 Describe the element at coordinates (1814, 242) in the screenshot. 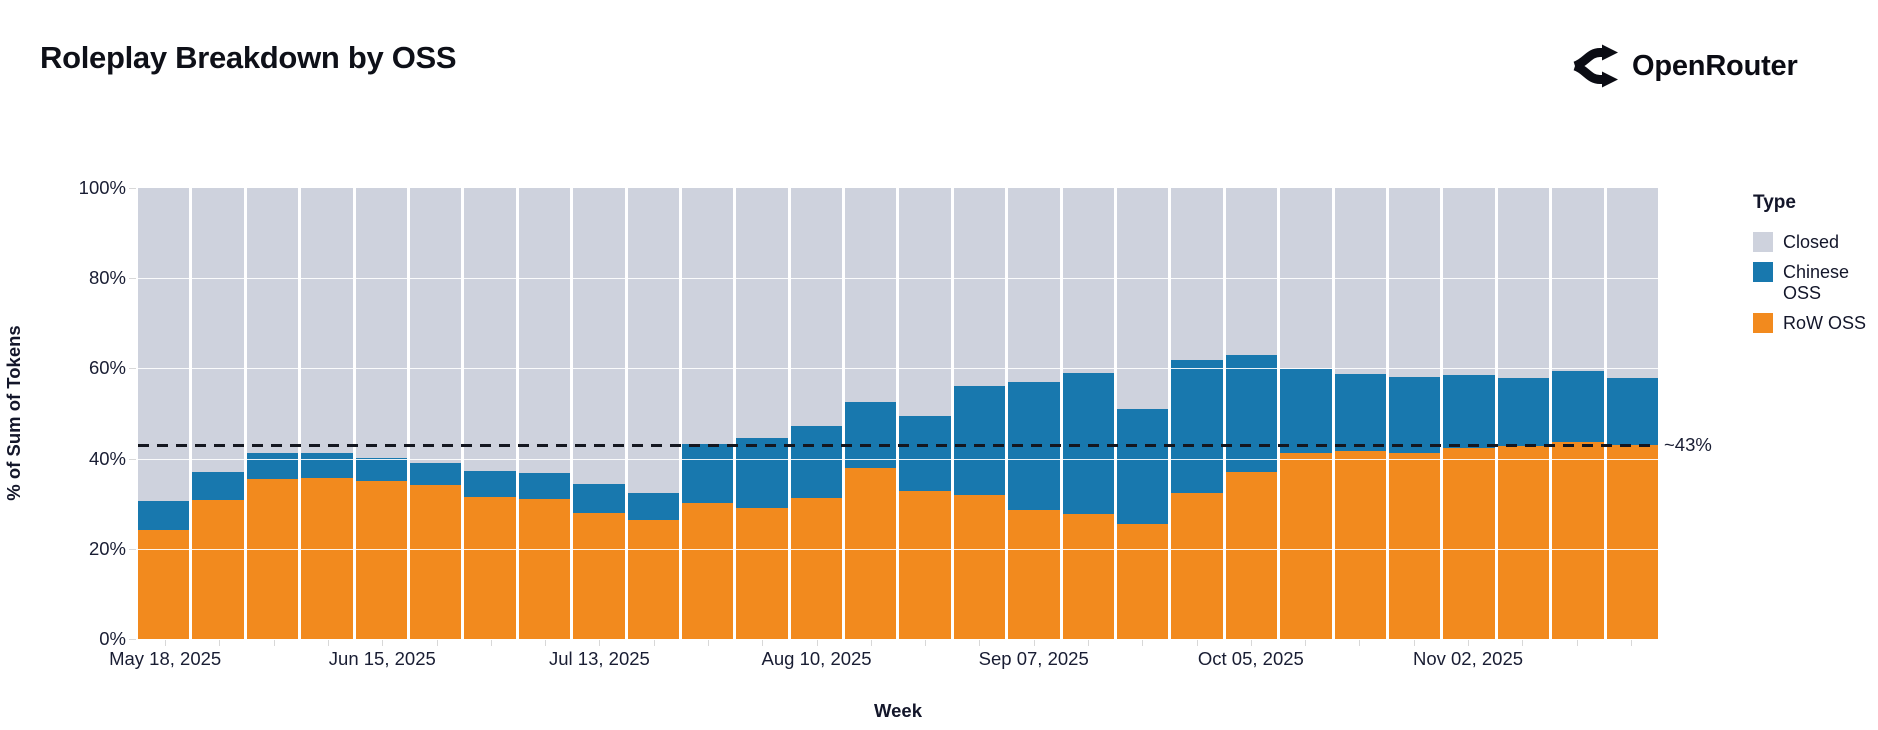

I see `legend-entry-closed: Closed` at that location.